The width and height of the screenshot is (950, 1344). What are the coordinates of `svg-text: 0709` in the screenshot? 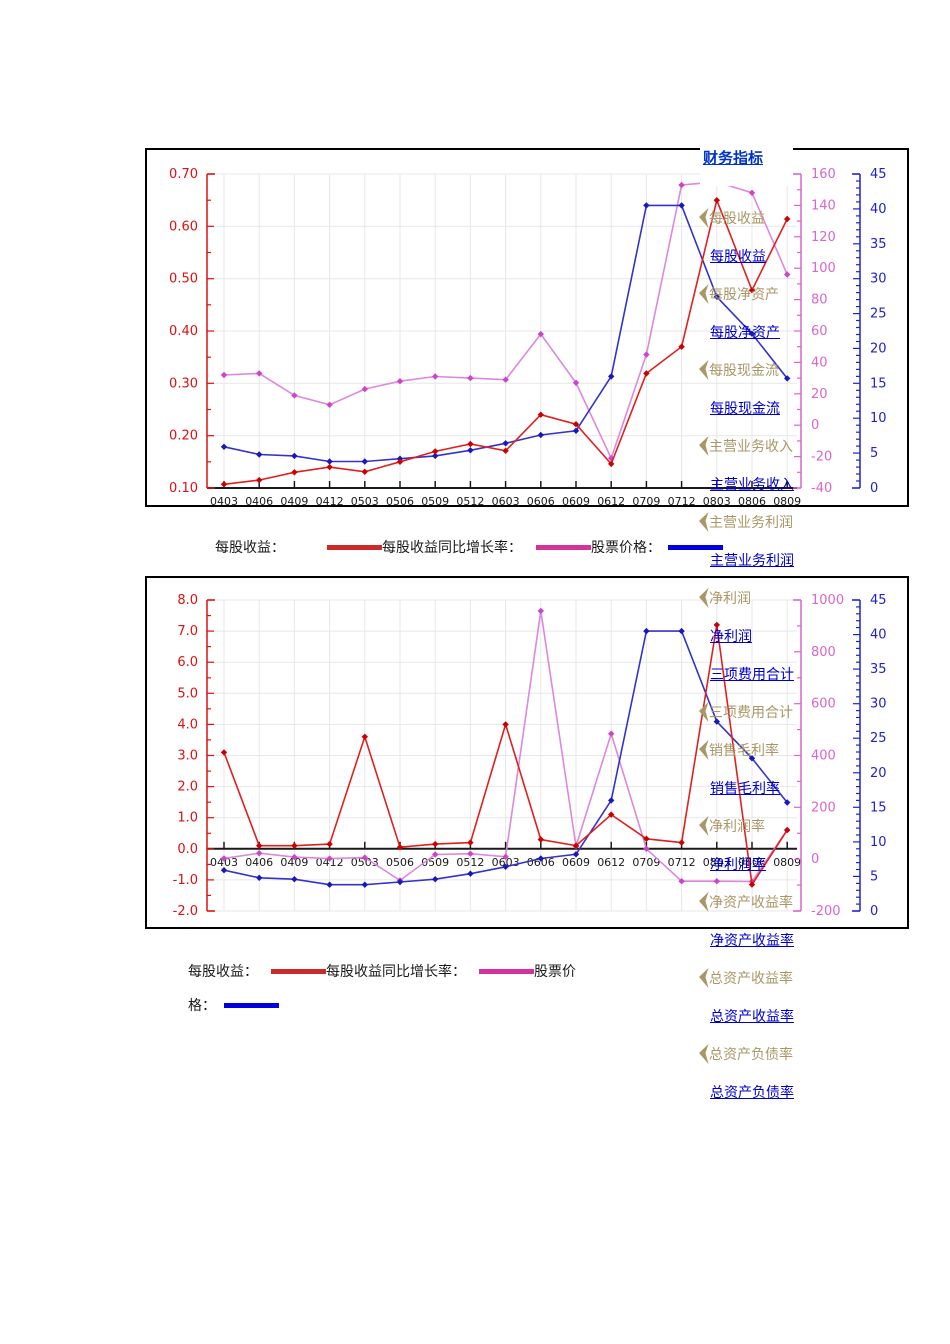 It's located at (646, 500).